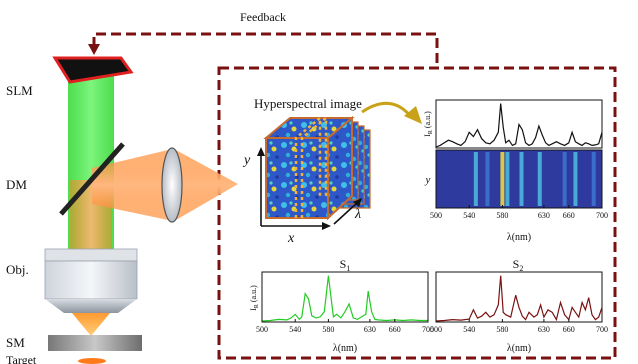  Describe the element at coordinates (19, 90) in the screenshot. I see `slm-label: SLM` at that location.